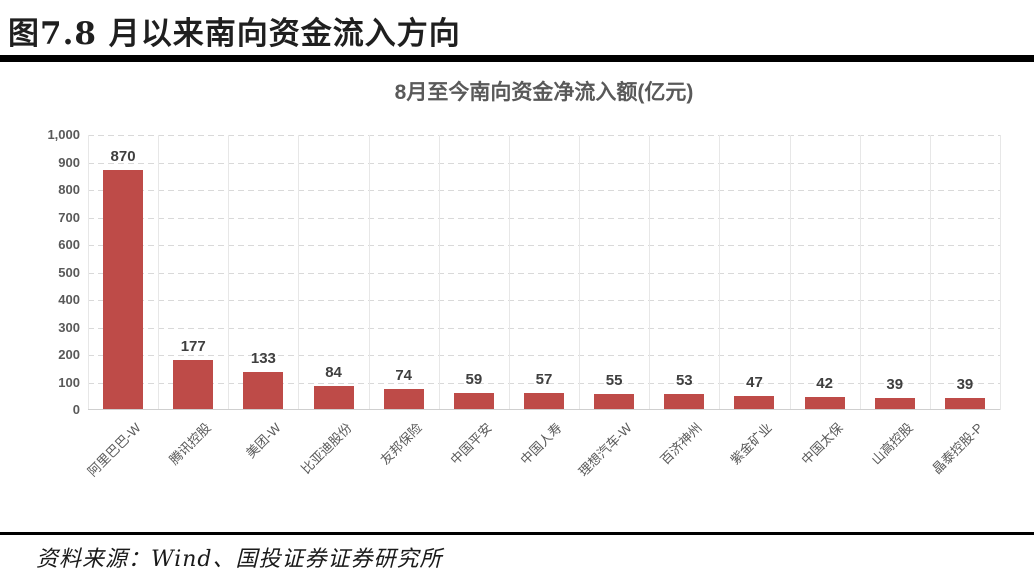  What do you see at coordinates (69, 382) in the screenshot?
I see `y-tick-label: 100` at bounding box center [69, 382].